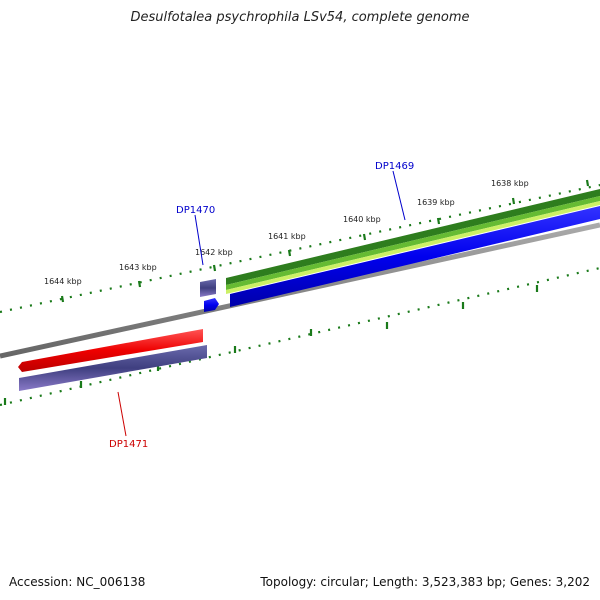  I want to click on label-leader-dp1470, so click(199, 240).